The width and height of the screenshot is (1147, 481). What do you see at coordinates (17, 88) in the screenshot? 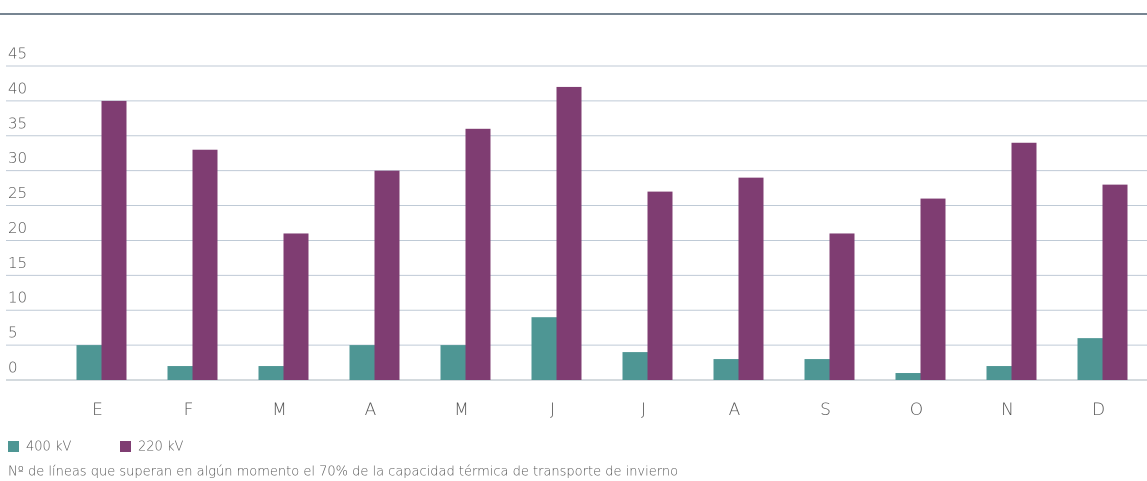
I see `y-tick-label: 40` at bounding box center [17, 88].